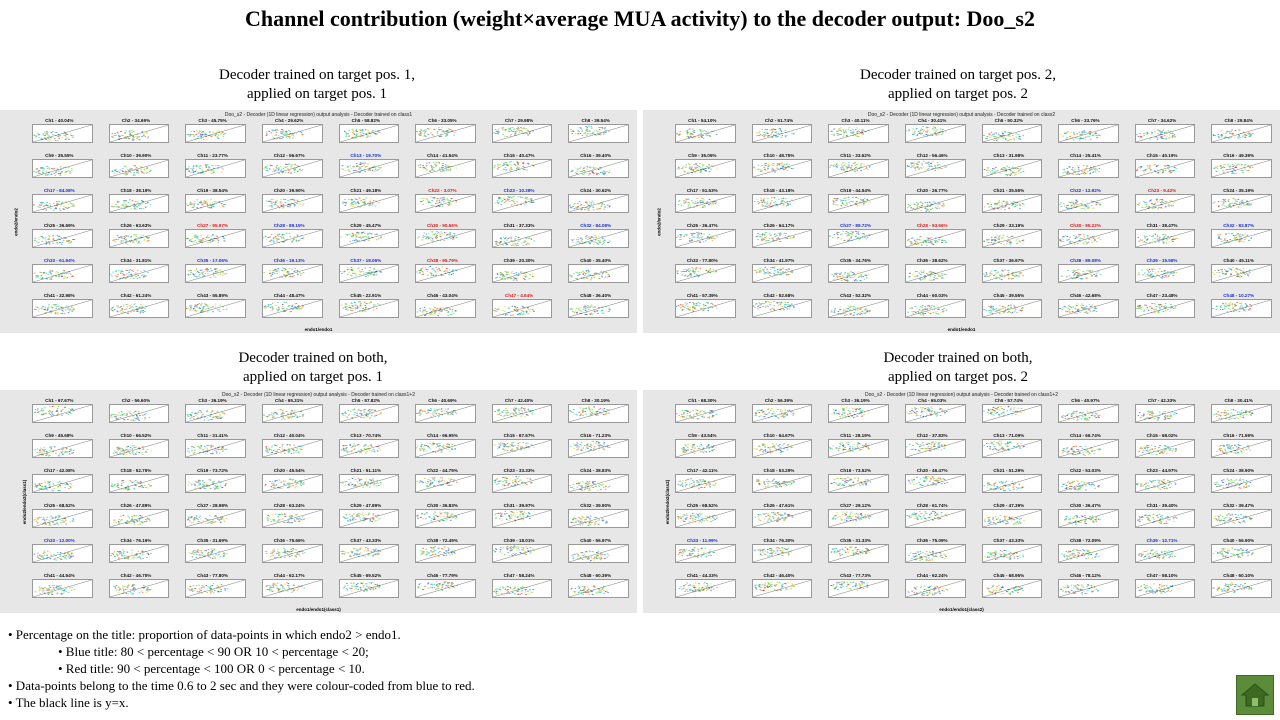 The image size is (1280, 720). What do you see at coordinates (519, 295) in the screenshot?
I see `channel-title: Ch47 - 4.64%` at bounding box center [519, 295].